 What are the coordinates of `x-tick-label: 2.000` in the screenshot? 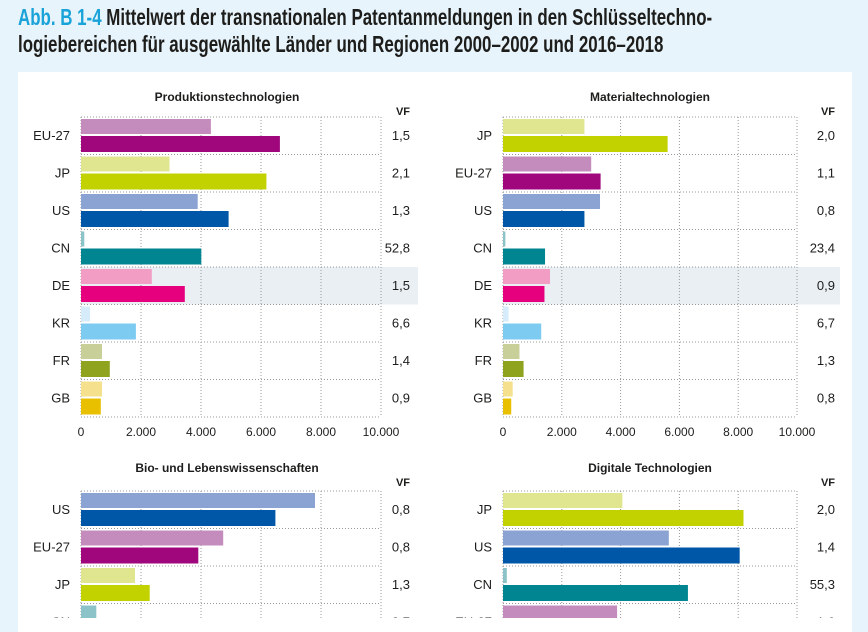 It's located at (562, 432).